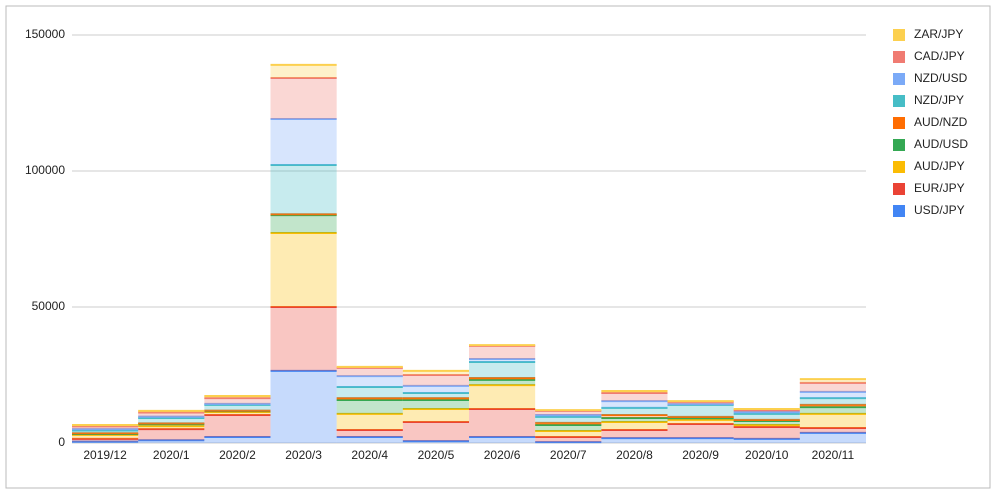 The image size is (998, 493). What do you see at coordinates (939, 166) in the screenshot?
I see `legend-label: AUD/JPY` at bounding box center [939, 166].